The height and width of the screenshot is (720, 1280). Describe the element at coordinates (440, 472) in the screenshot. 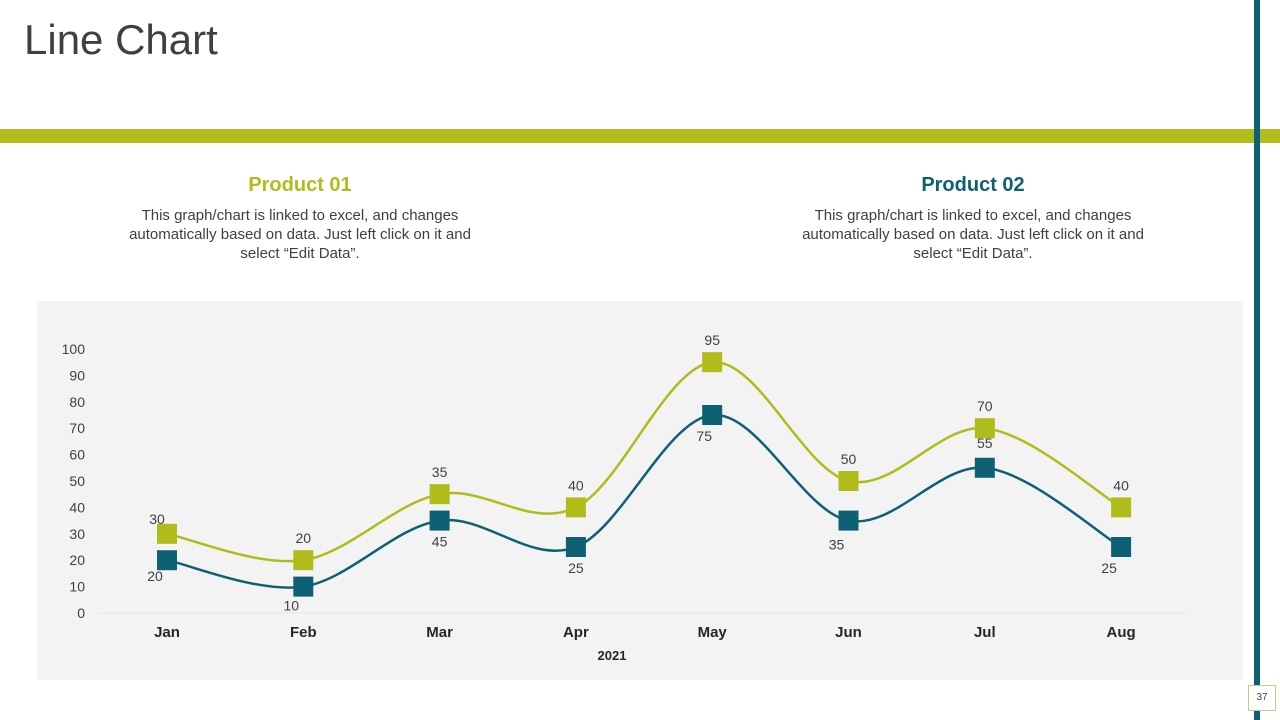

I see `series-1-data-label: 35` at that location.